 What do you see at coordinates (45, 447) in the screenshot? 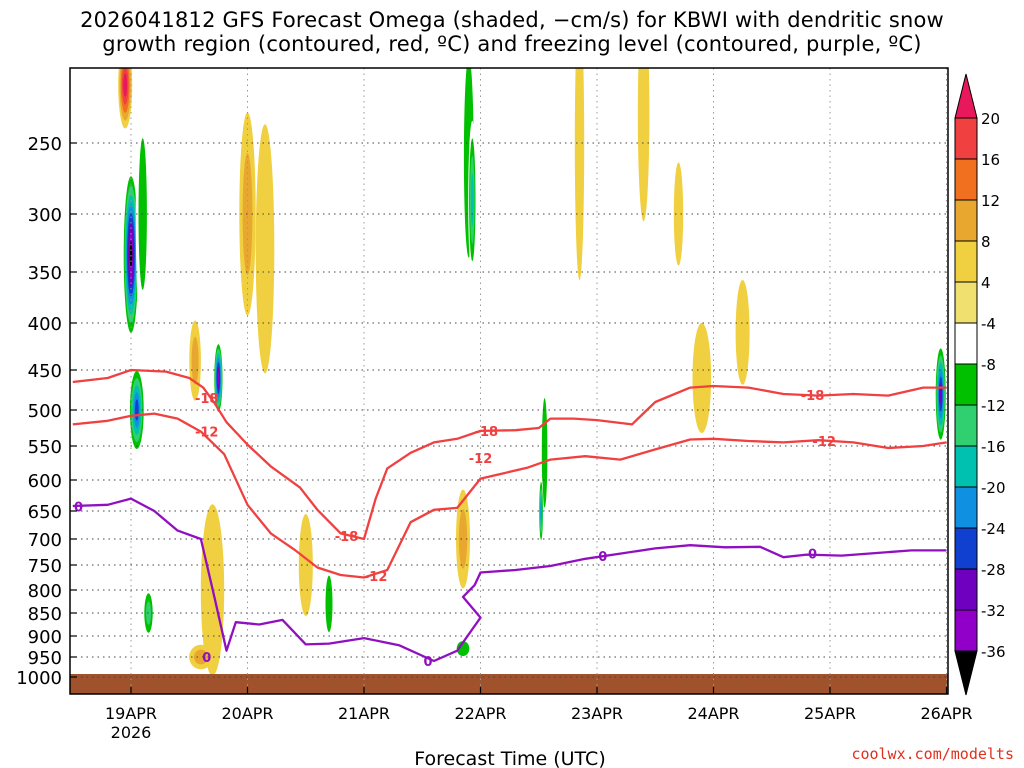
I see `y-tick-label: 550` at bounding box center [45, 447].